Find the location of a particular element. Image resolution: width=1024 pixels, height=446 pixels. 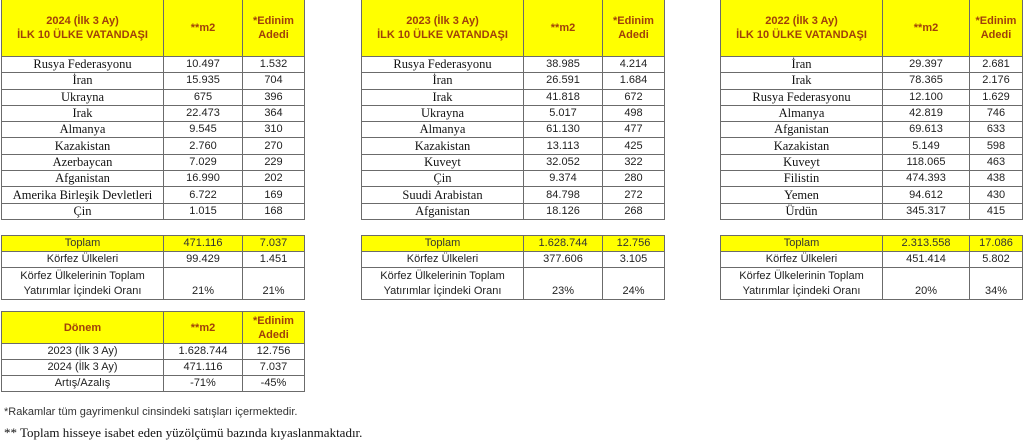

country-name: Çin is located at coordinates (82, 211).